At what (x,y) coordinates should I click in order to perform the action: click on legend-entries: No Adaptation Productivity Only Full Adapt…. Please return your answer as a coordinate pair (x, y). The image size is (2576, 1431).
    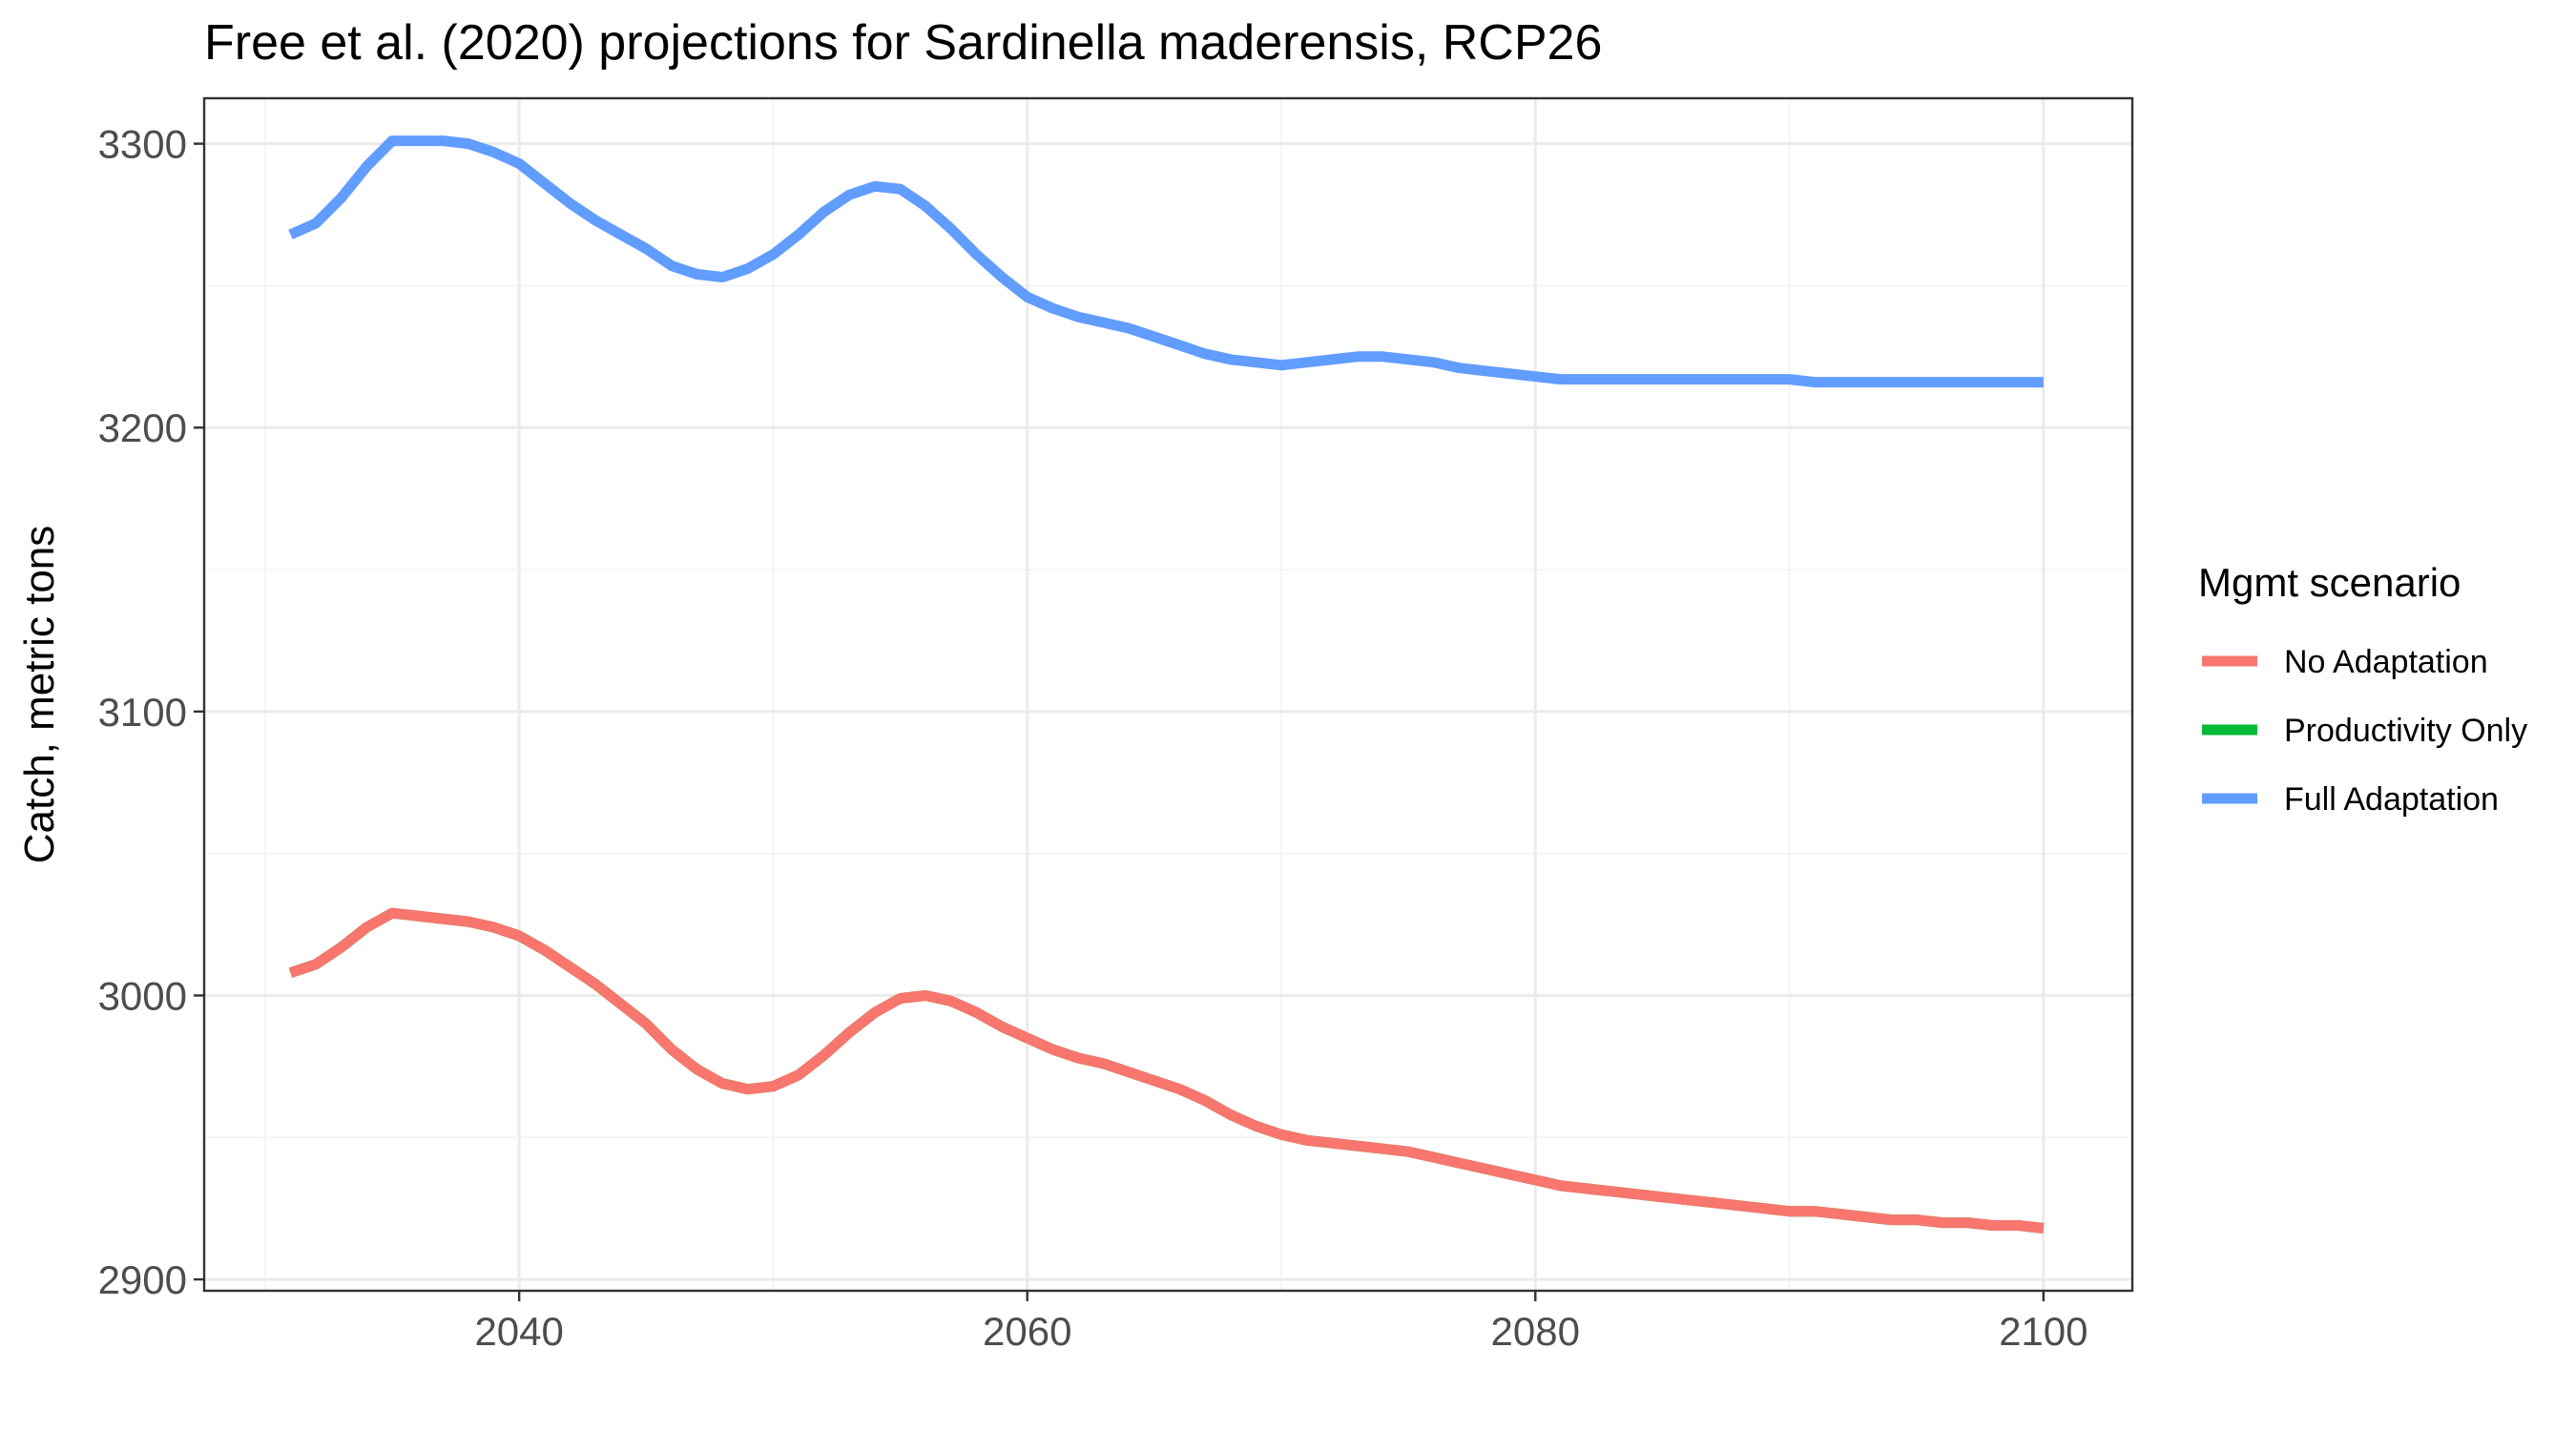
    Looking at the image, I should click on (2364, 731).